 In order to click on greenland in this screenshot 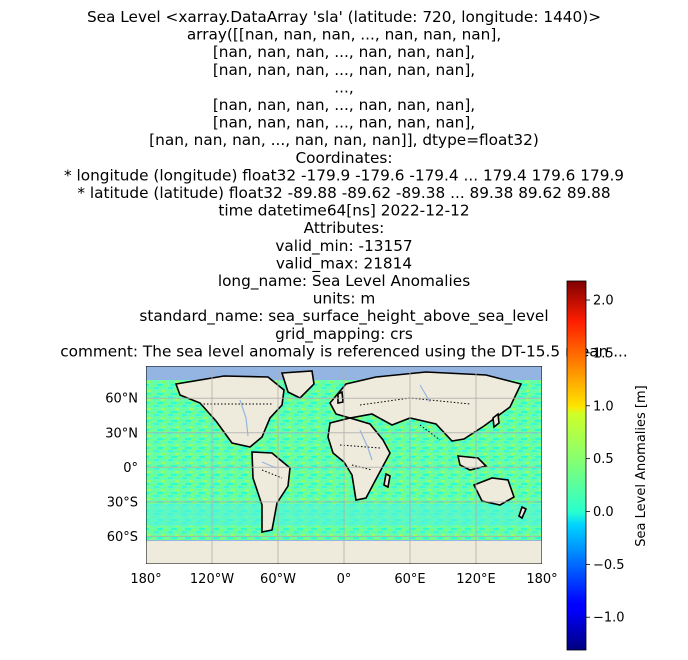, I will do `click(297, 384)`.